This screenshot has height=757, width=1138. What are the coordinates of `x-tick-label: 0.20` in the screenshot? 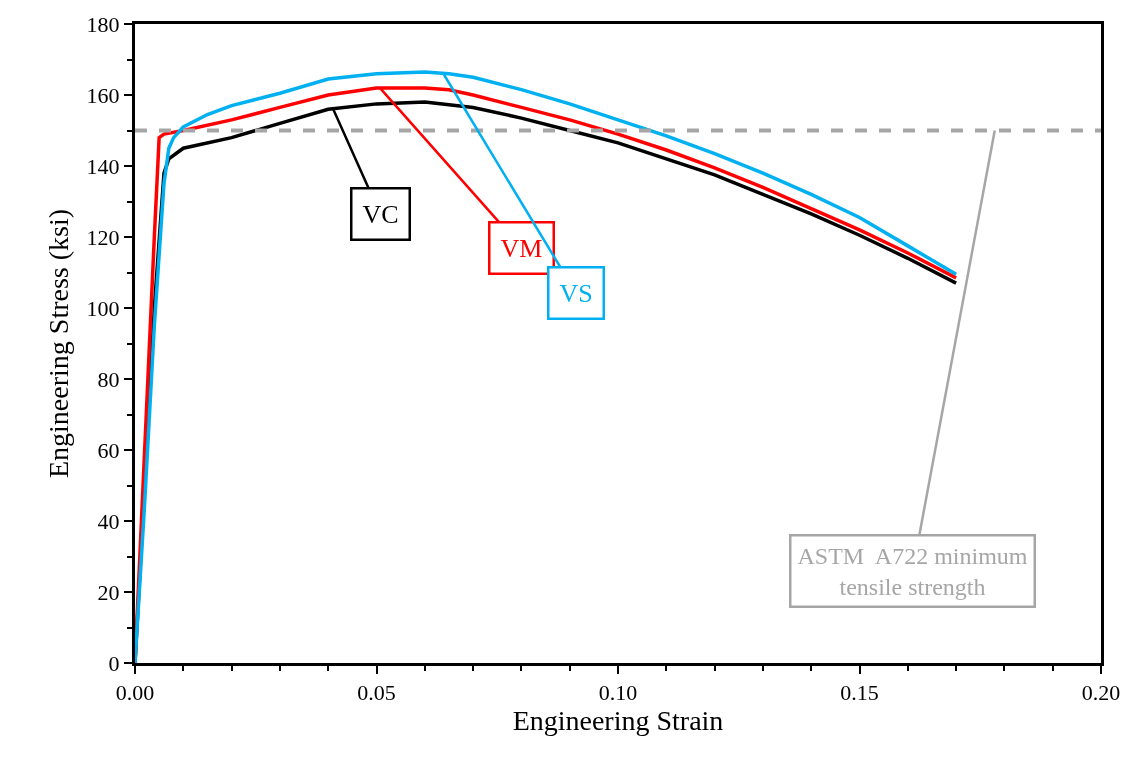 It's located at (1101, 693).